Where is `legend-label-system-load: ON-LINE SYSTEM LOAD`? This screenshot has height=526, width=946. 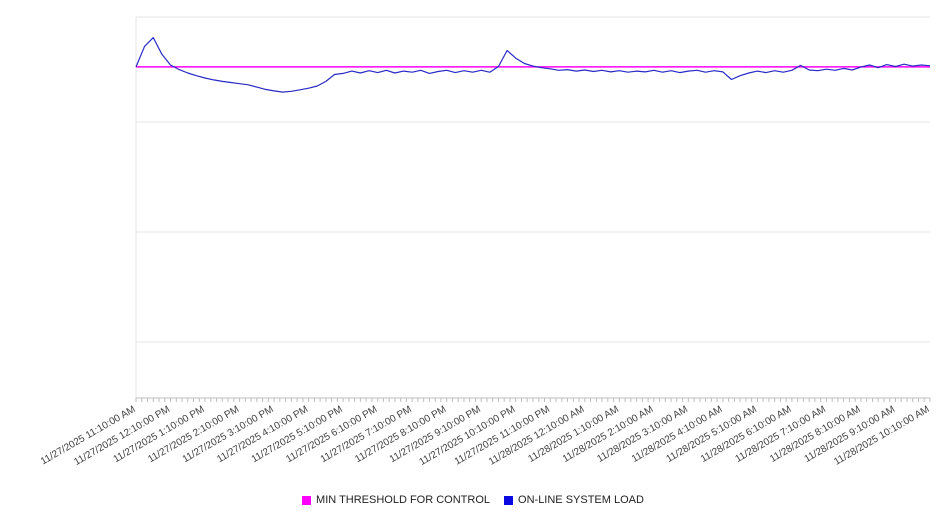 legend-label-system-load: ON-LINE SYSTEM LOAD is located at coordinates (581, 500).